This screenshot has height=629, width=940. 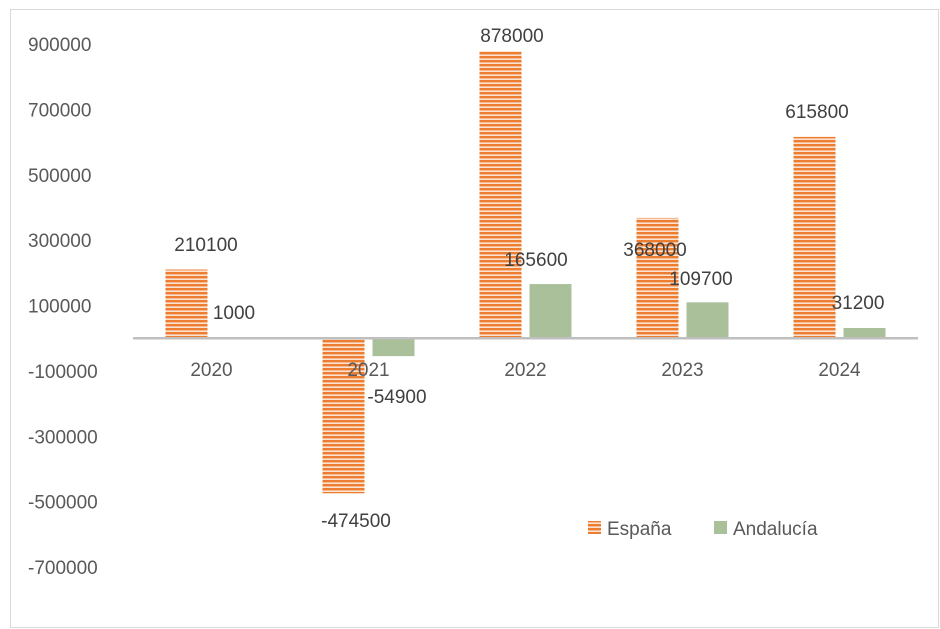 I want to click on x-tick-label: 2024, so click(x=839, y=370).